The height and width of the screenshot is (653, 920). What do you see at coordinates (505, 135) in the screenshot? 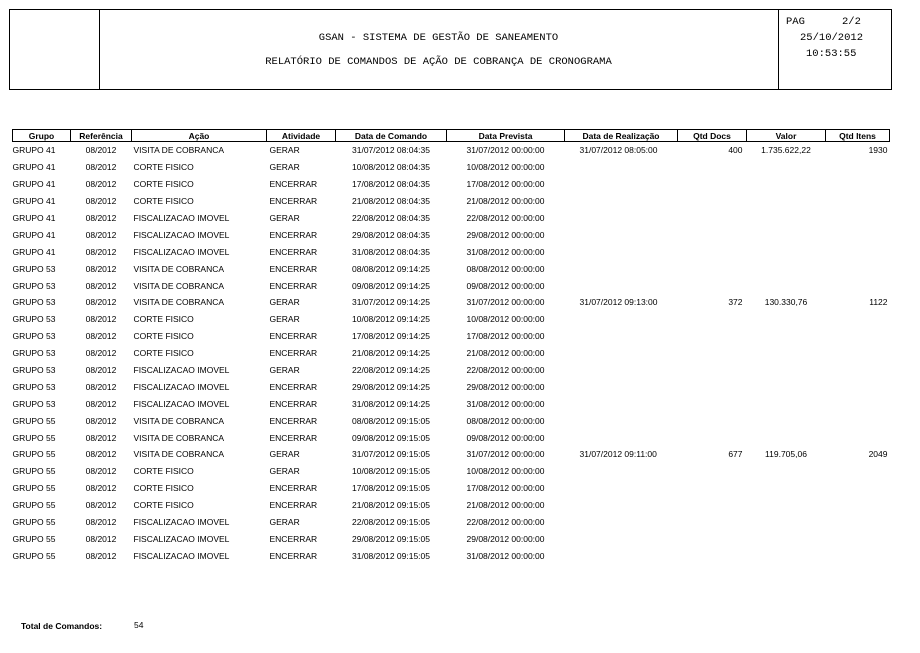
I see `column-header-data-prevista: Data Prevista` at bounding box center [505, 135].